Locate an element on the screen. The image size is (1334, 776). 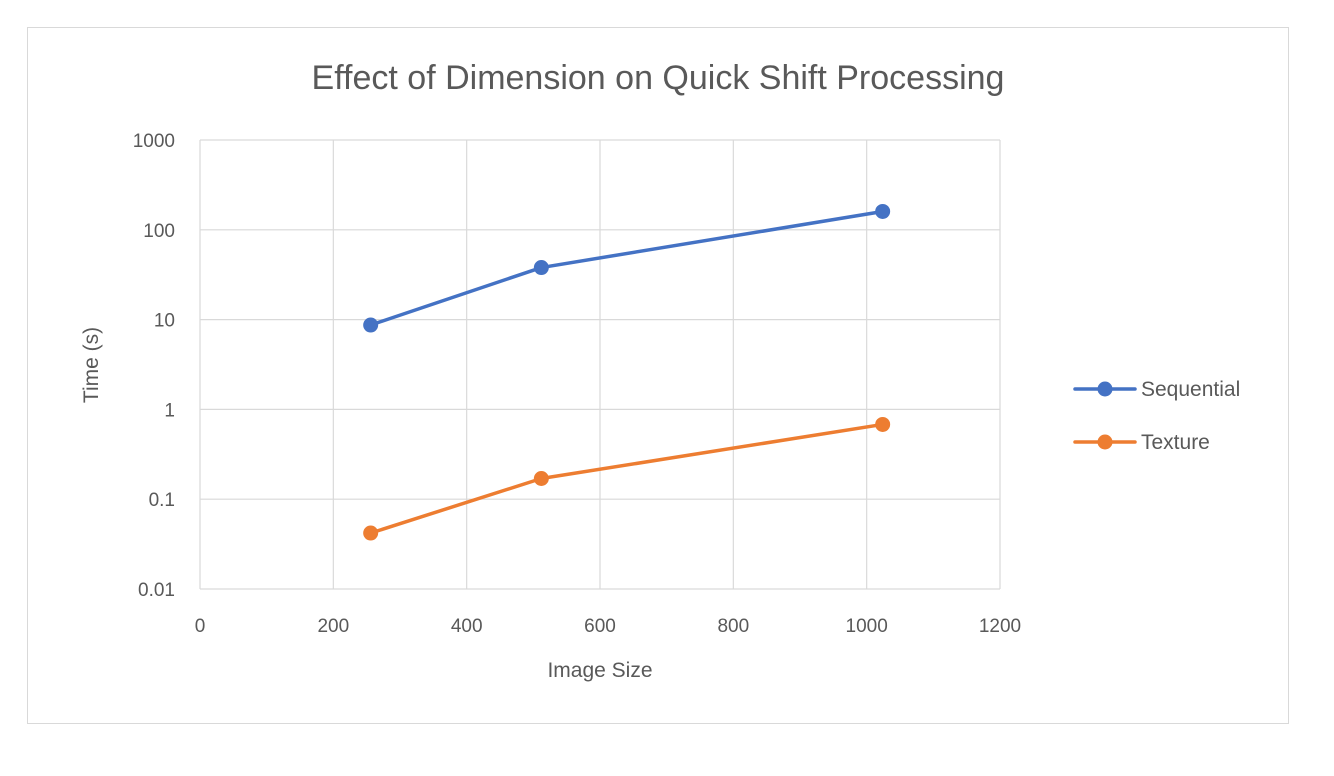
legend-item-texture: Texture is located at coordinates (1141, 442).